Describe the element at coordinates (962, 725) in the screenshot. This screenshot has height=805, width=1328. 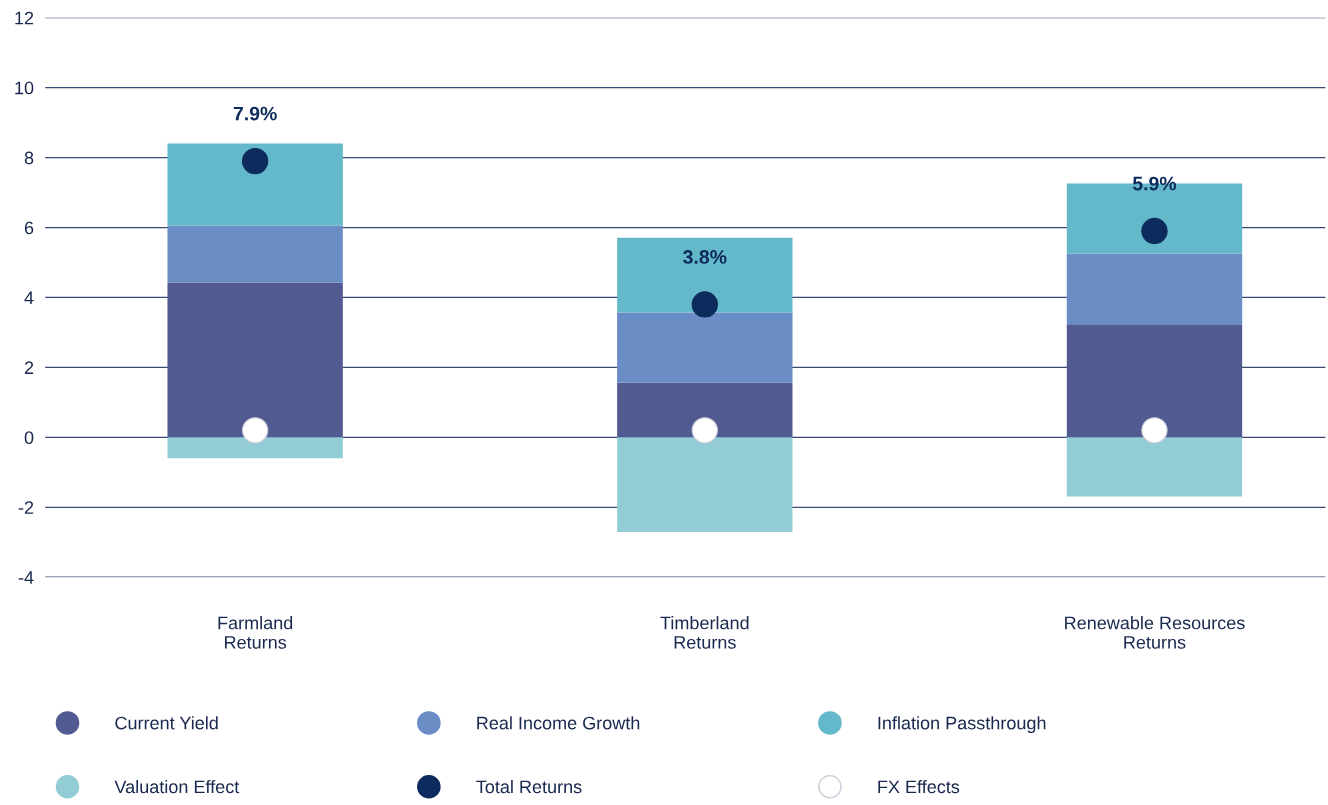
I see `legend-label: Inflation Passthrough` at that location.